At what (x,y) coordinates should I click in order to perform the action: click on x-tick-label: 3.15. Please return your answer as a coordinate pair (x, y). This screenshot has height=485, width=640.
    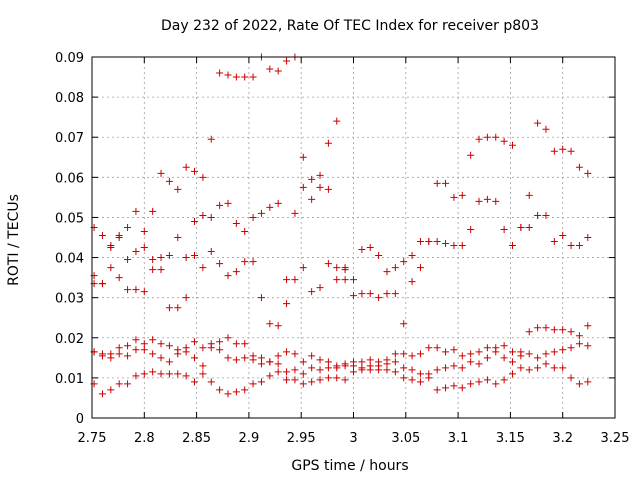
    Looking at the image, I should click on (510, 438).